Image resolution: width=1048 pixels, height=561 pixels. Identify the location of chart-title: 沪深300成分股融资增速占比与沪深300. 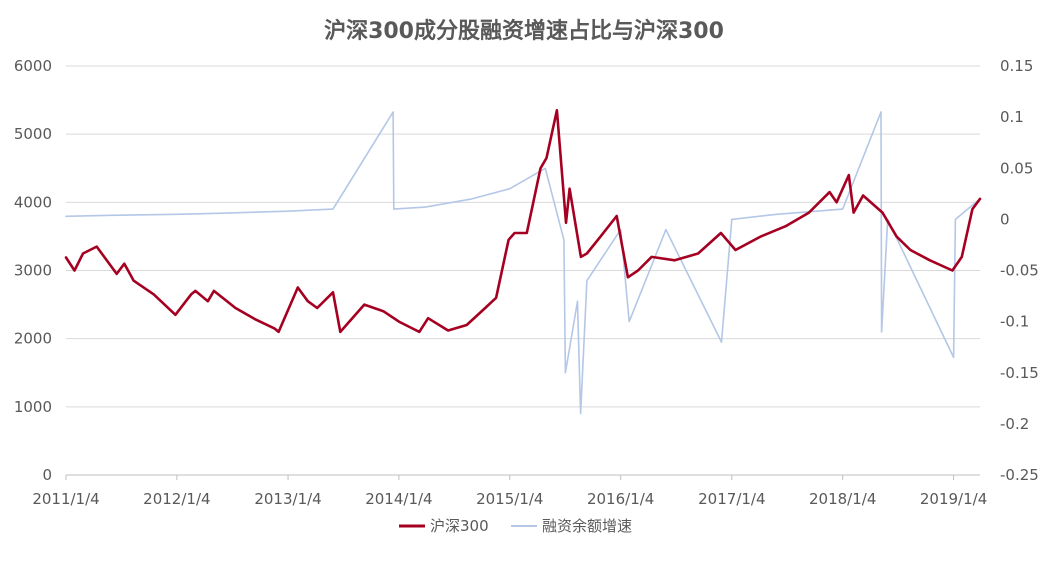
(524, 31).